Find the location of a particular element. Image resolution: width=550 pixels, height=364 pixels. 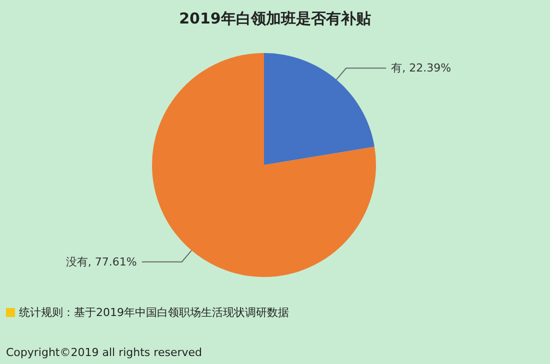

data-label: , 22.39% is located at coordinates (427, 68).